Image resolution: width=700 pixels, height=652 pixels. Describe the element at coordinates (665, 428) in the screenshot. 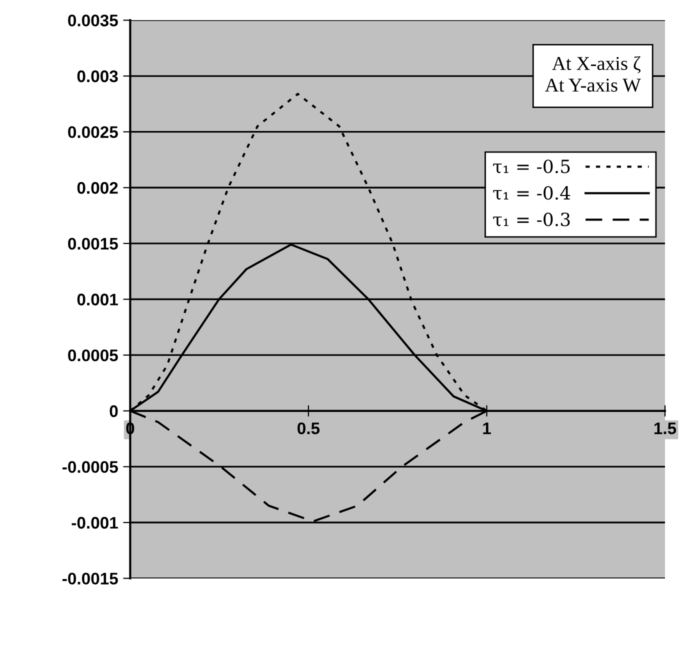

I see `x-tick-label: 1.5` at that location.